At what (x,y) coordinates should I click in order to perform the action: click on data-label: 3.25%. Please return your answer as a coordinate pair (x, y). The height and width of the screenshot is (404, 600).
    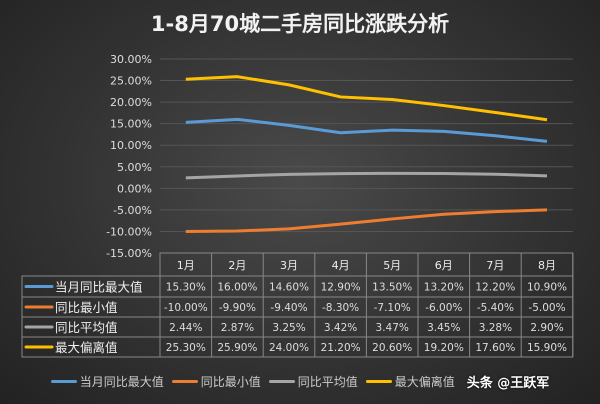
    Looking at the image, I should click on (288, 328).